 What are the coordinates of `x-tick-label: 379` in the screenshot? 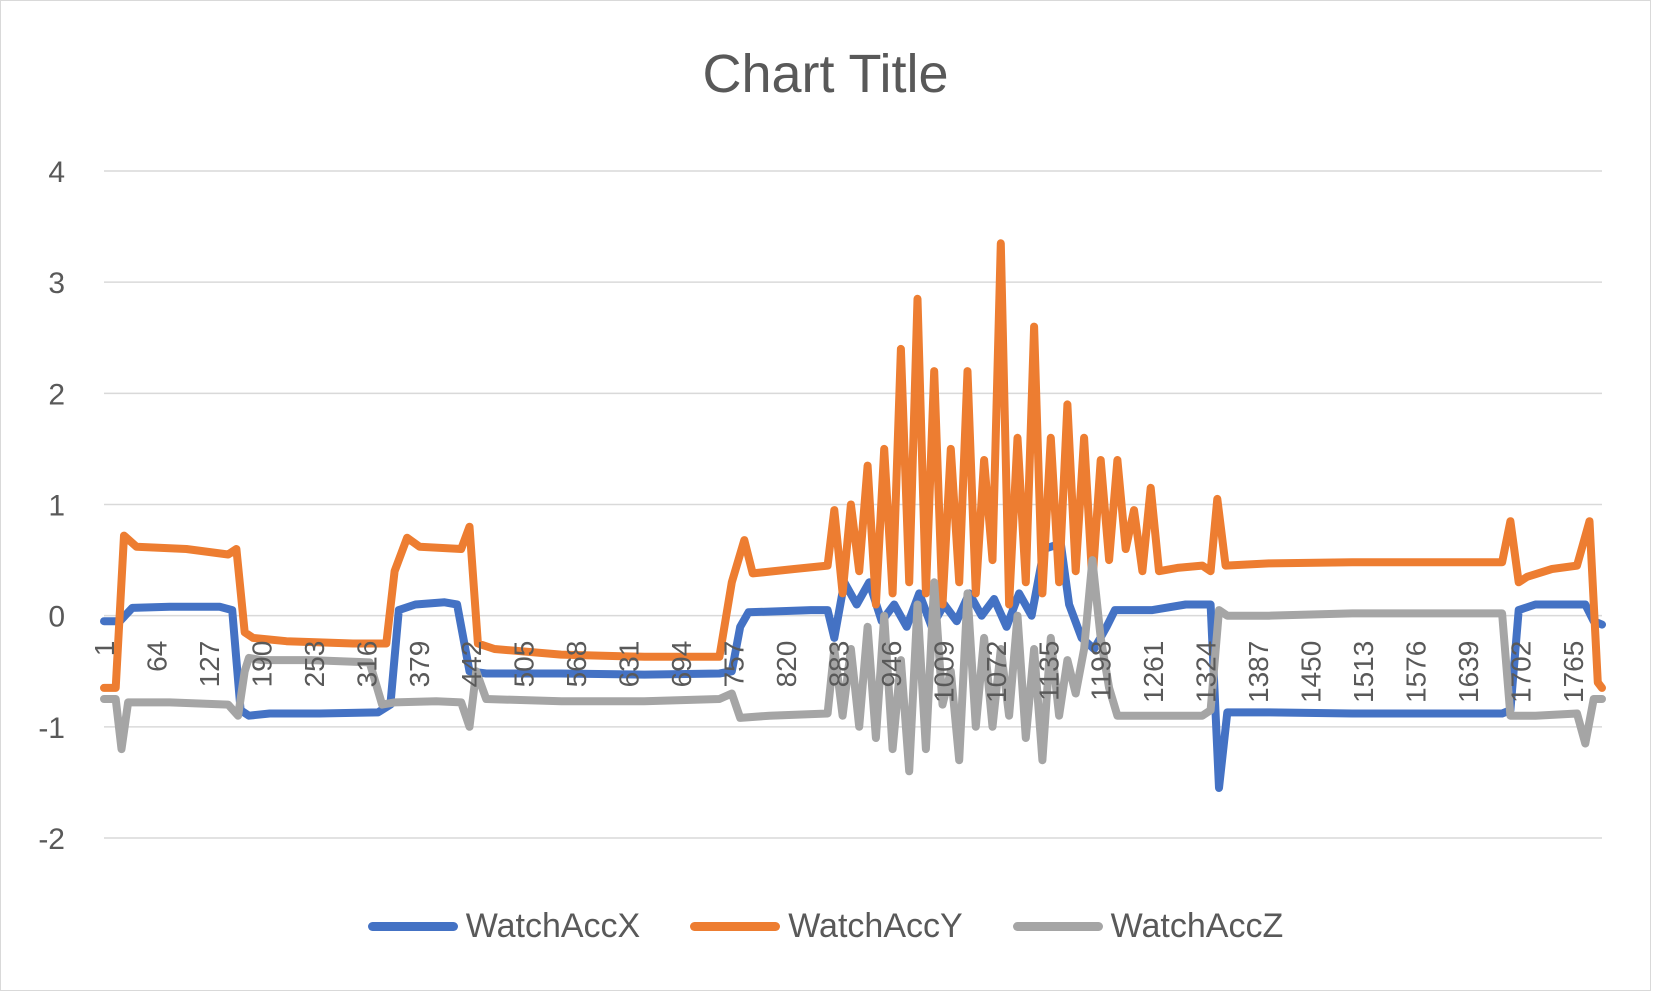 It's located at (419, 664).